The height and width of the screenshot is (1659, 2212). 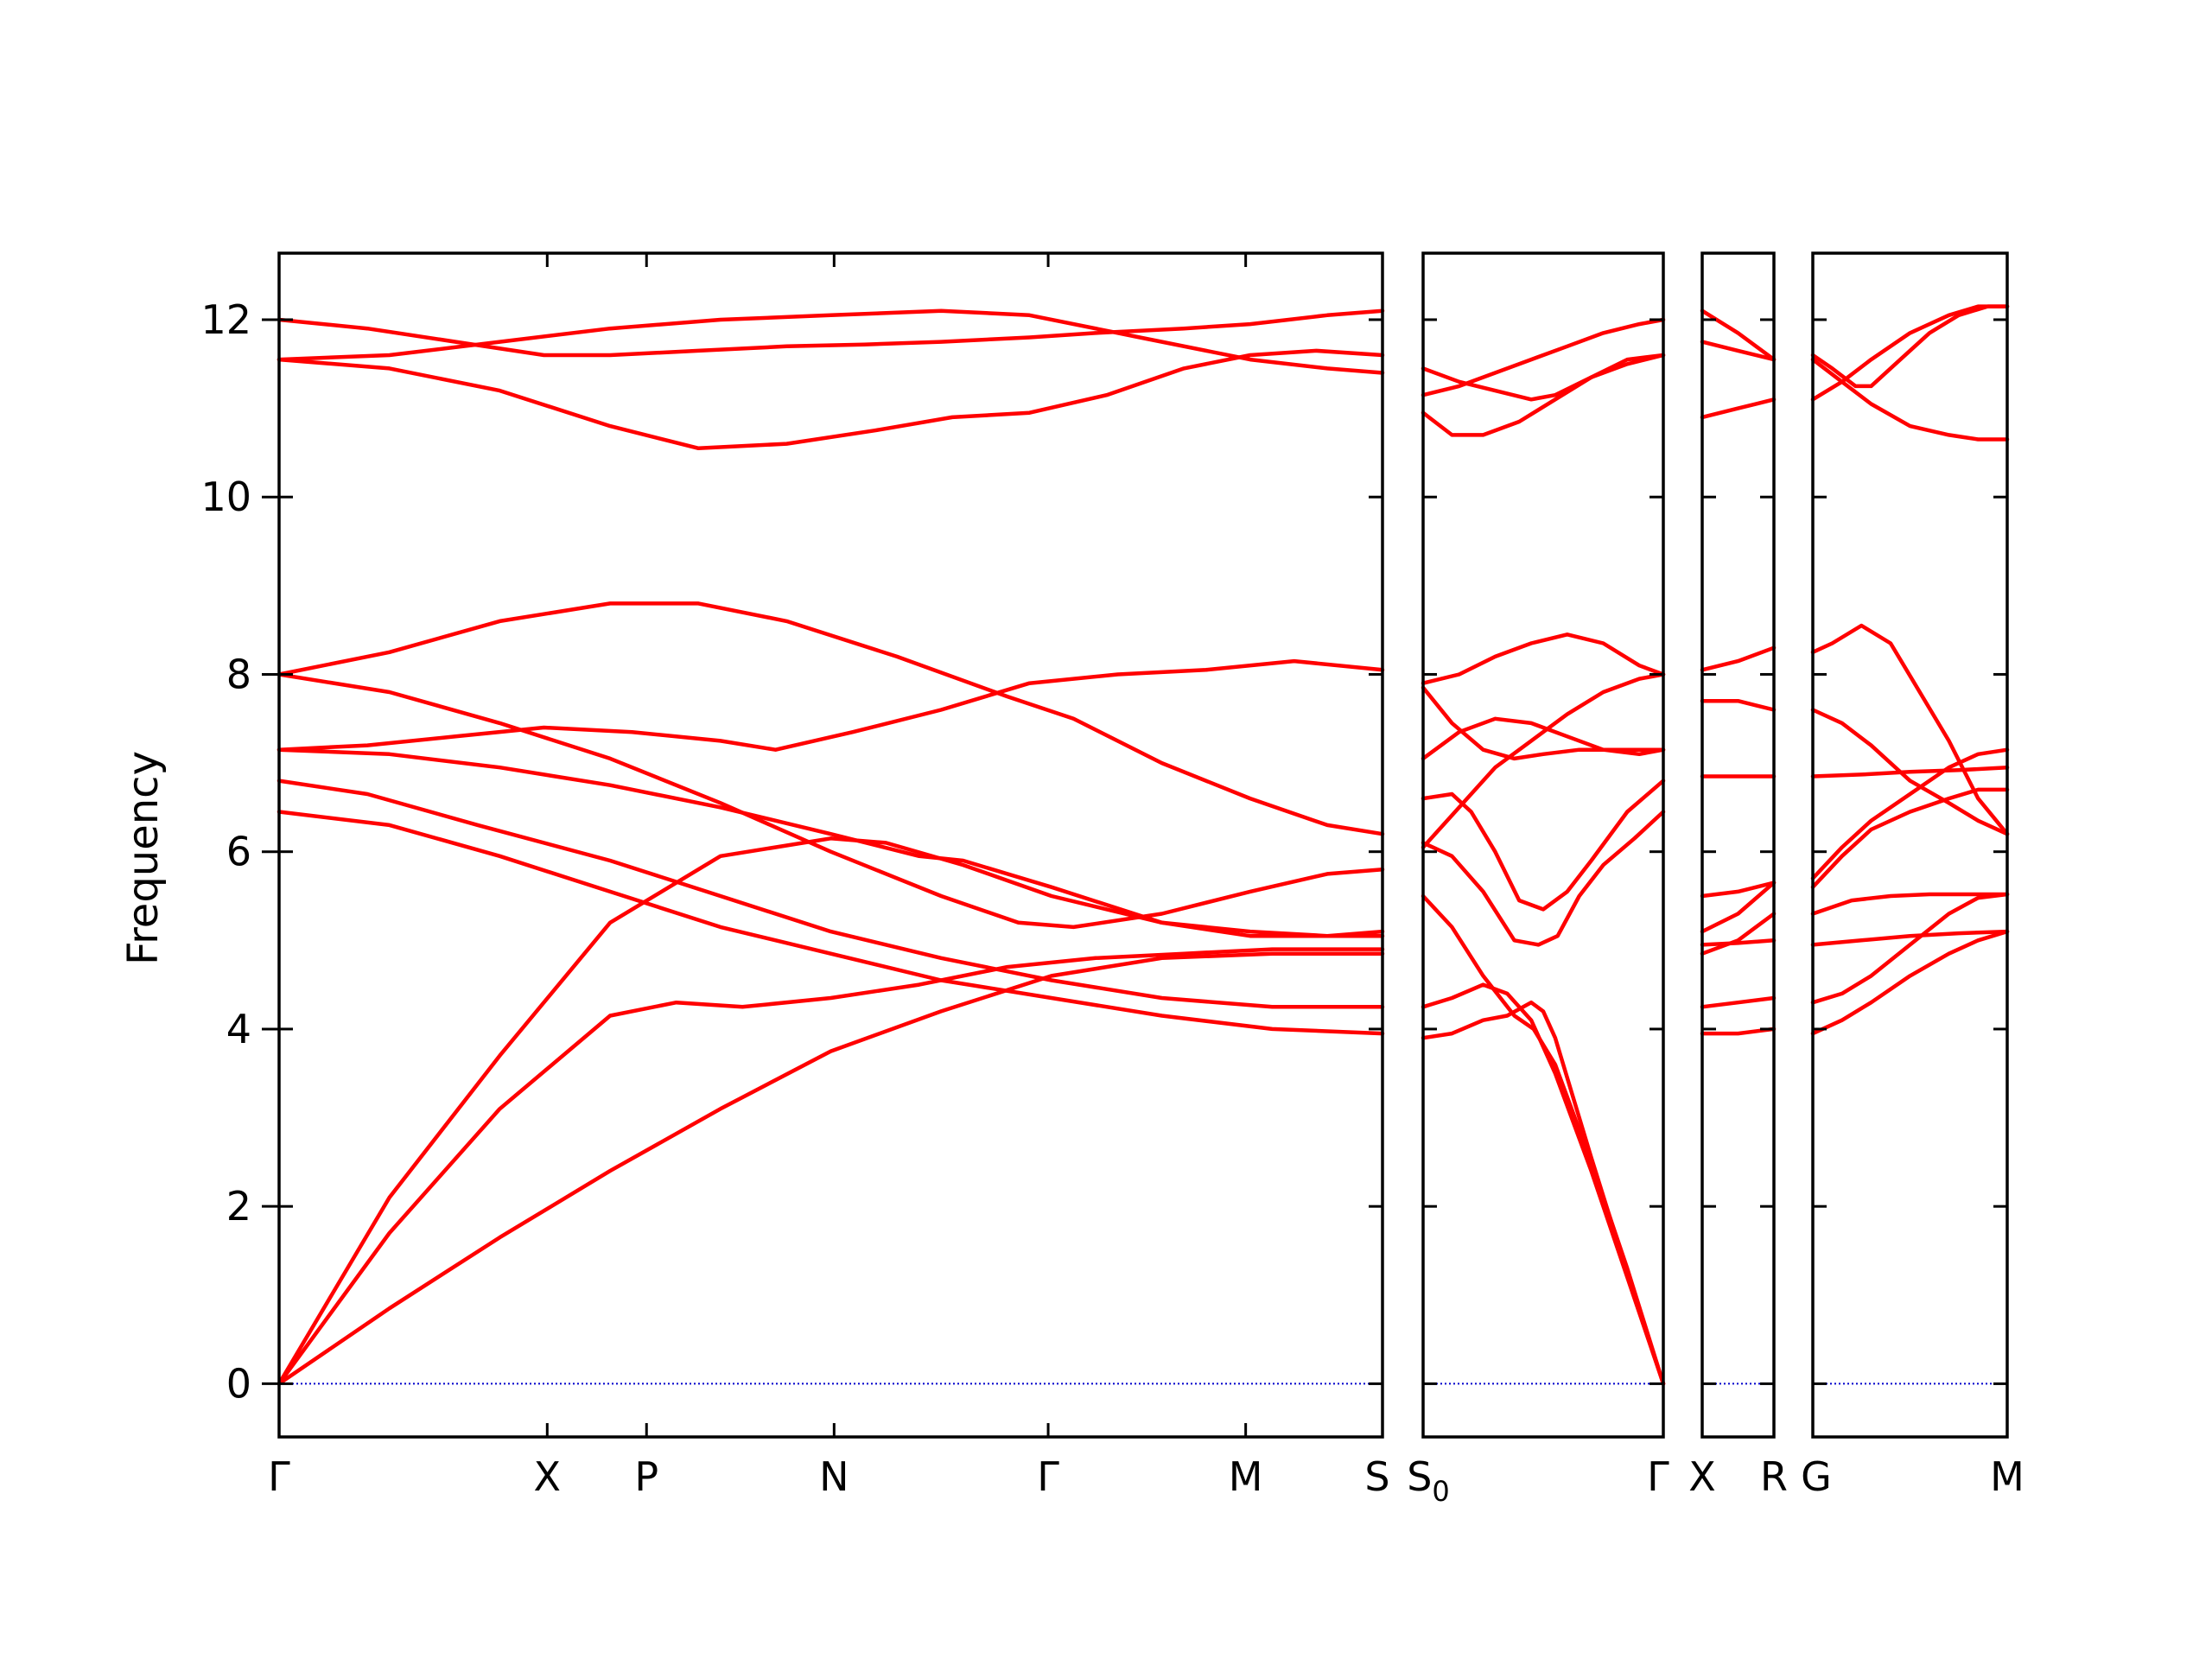 What do you see at coordinates (1816, 1476) in the screenshot?
I see `x-tick-label: G` at bounding box center [1816, 1476].